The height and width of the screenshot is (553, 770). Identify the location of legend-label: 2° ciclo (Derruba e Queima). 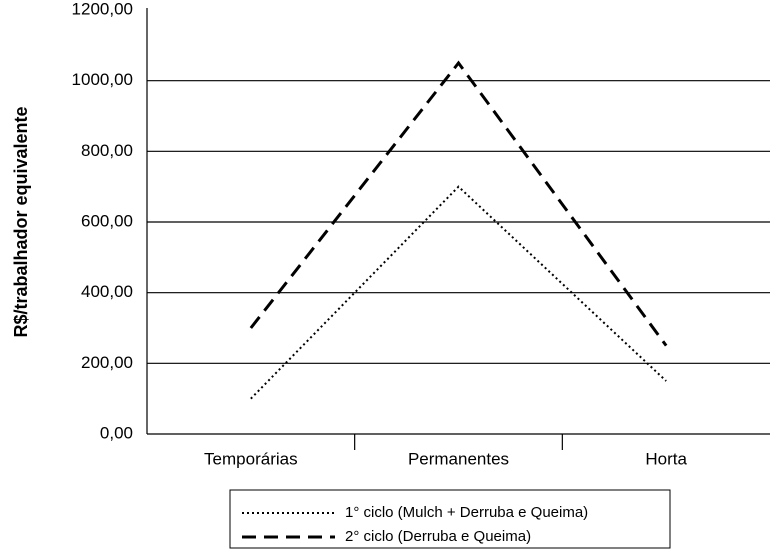
(438, 536).